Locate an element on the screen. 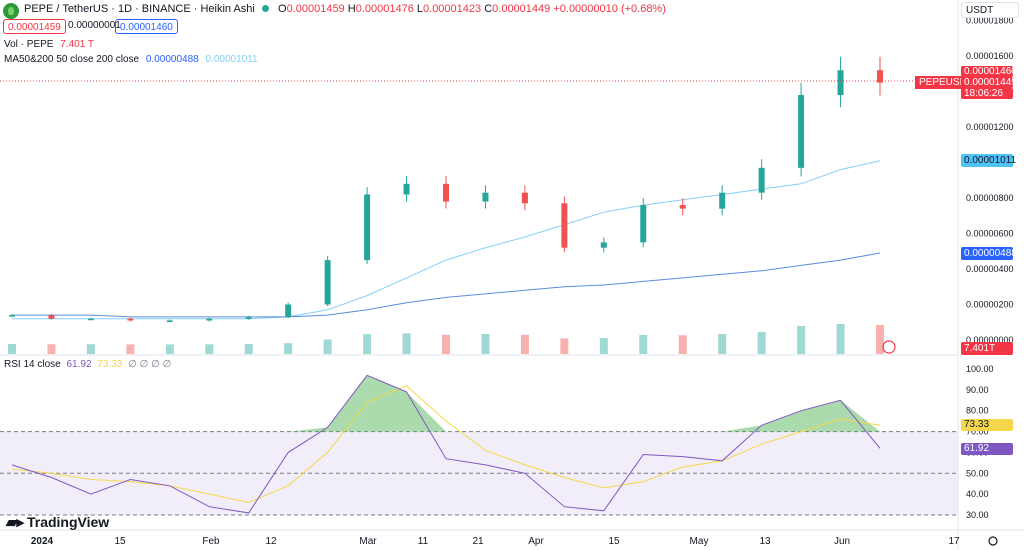  time-tick-label: May is located at coordinates (699, 541).